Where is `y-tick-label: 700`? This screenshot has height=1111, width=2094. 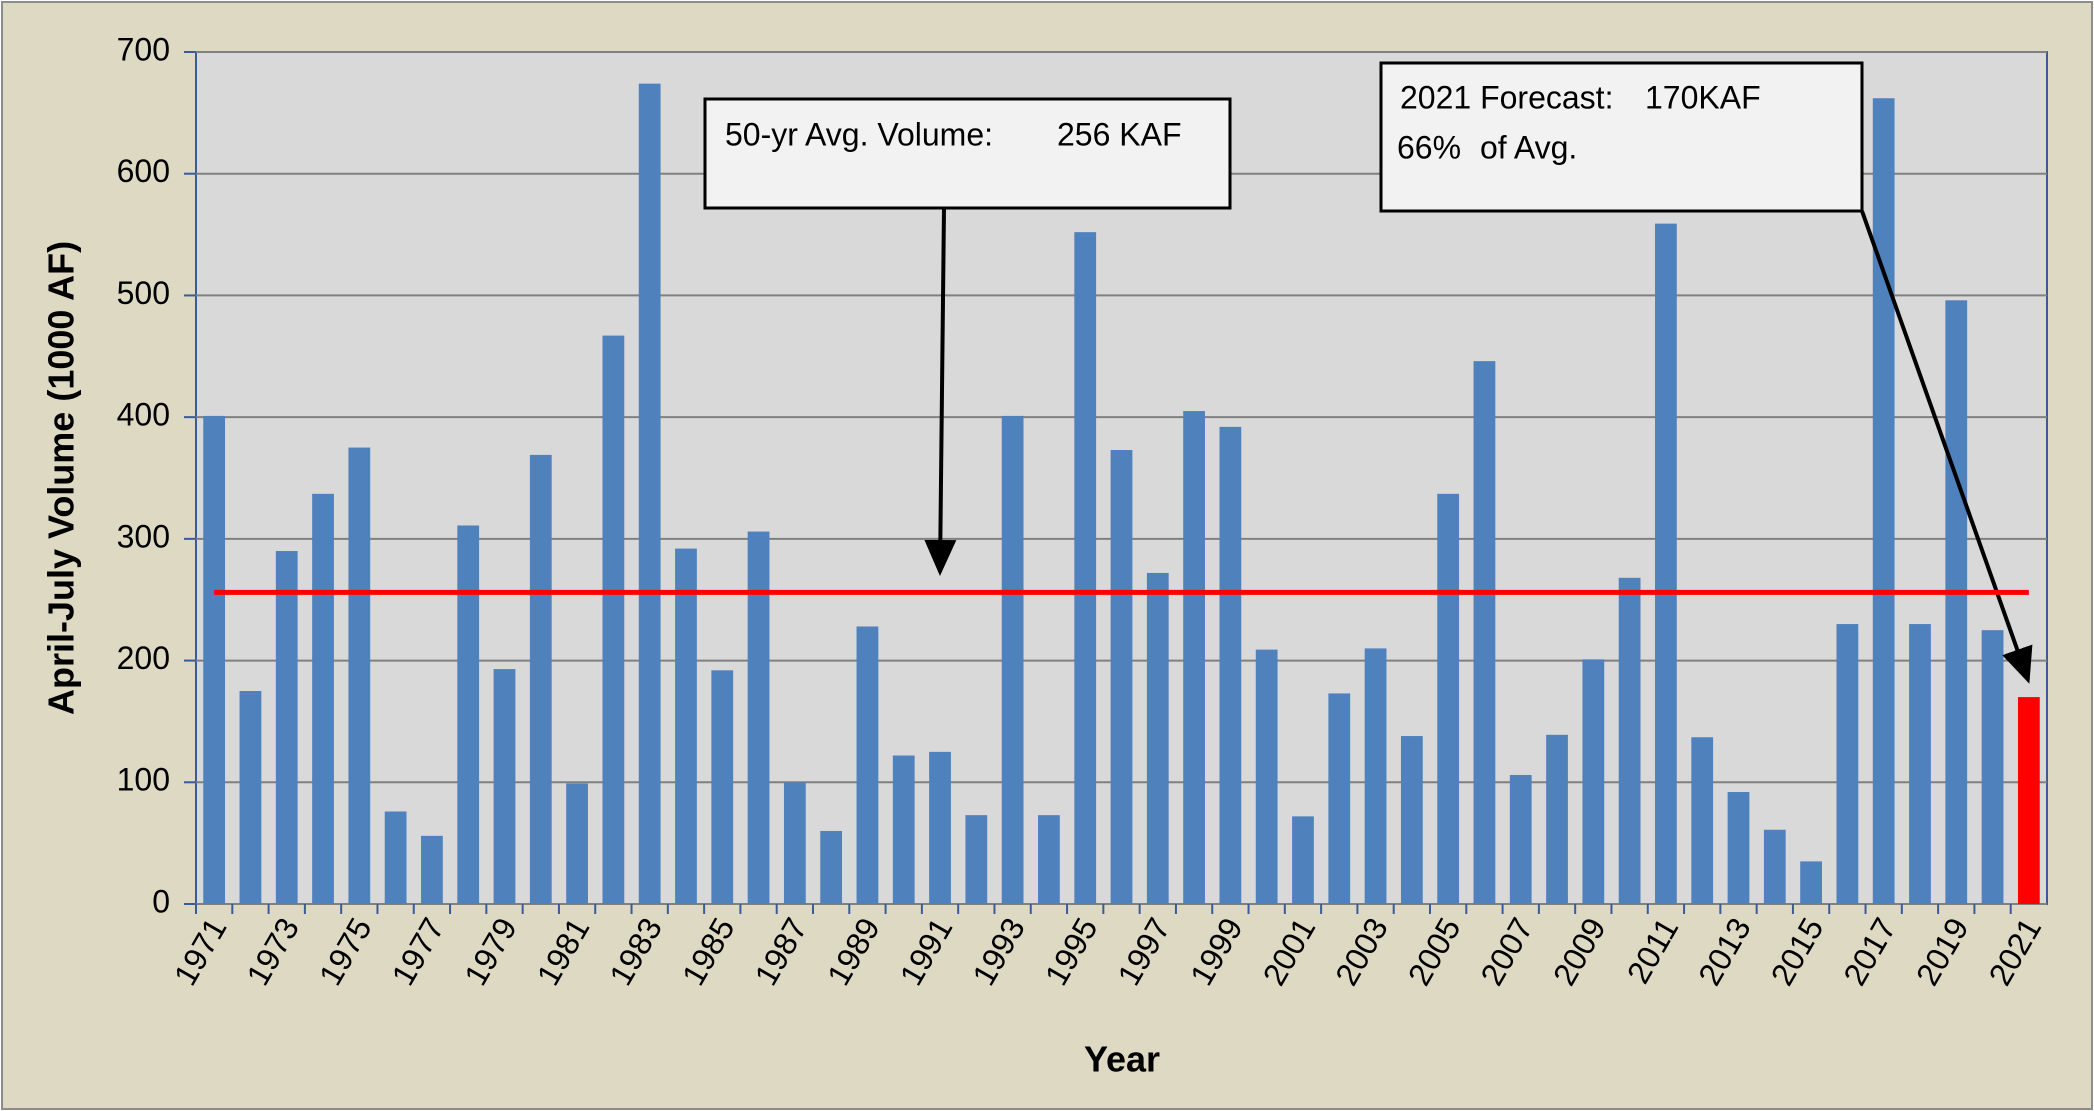 y-tick-label: 700 is located at coordinates (143, 49).